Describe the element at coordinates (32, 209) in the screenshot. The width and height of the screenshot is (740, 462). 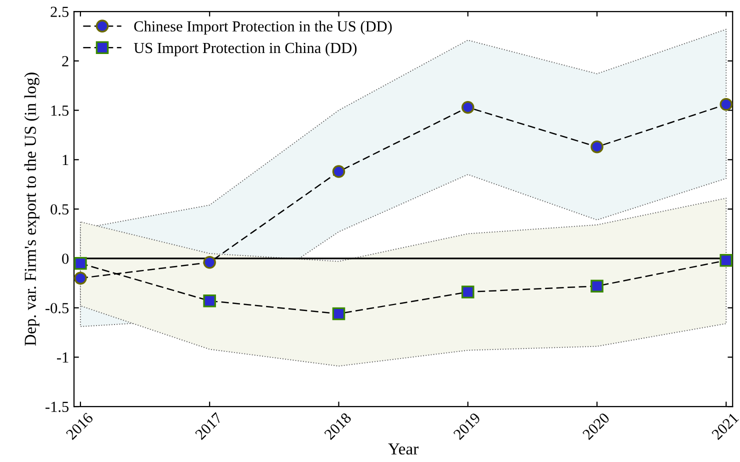
I see `y-axis-title: Dep. var. Firm's export to the US (in log)` at that location.